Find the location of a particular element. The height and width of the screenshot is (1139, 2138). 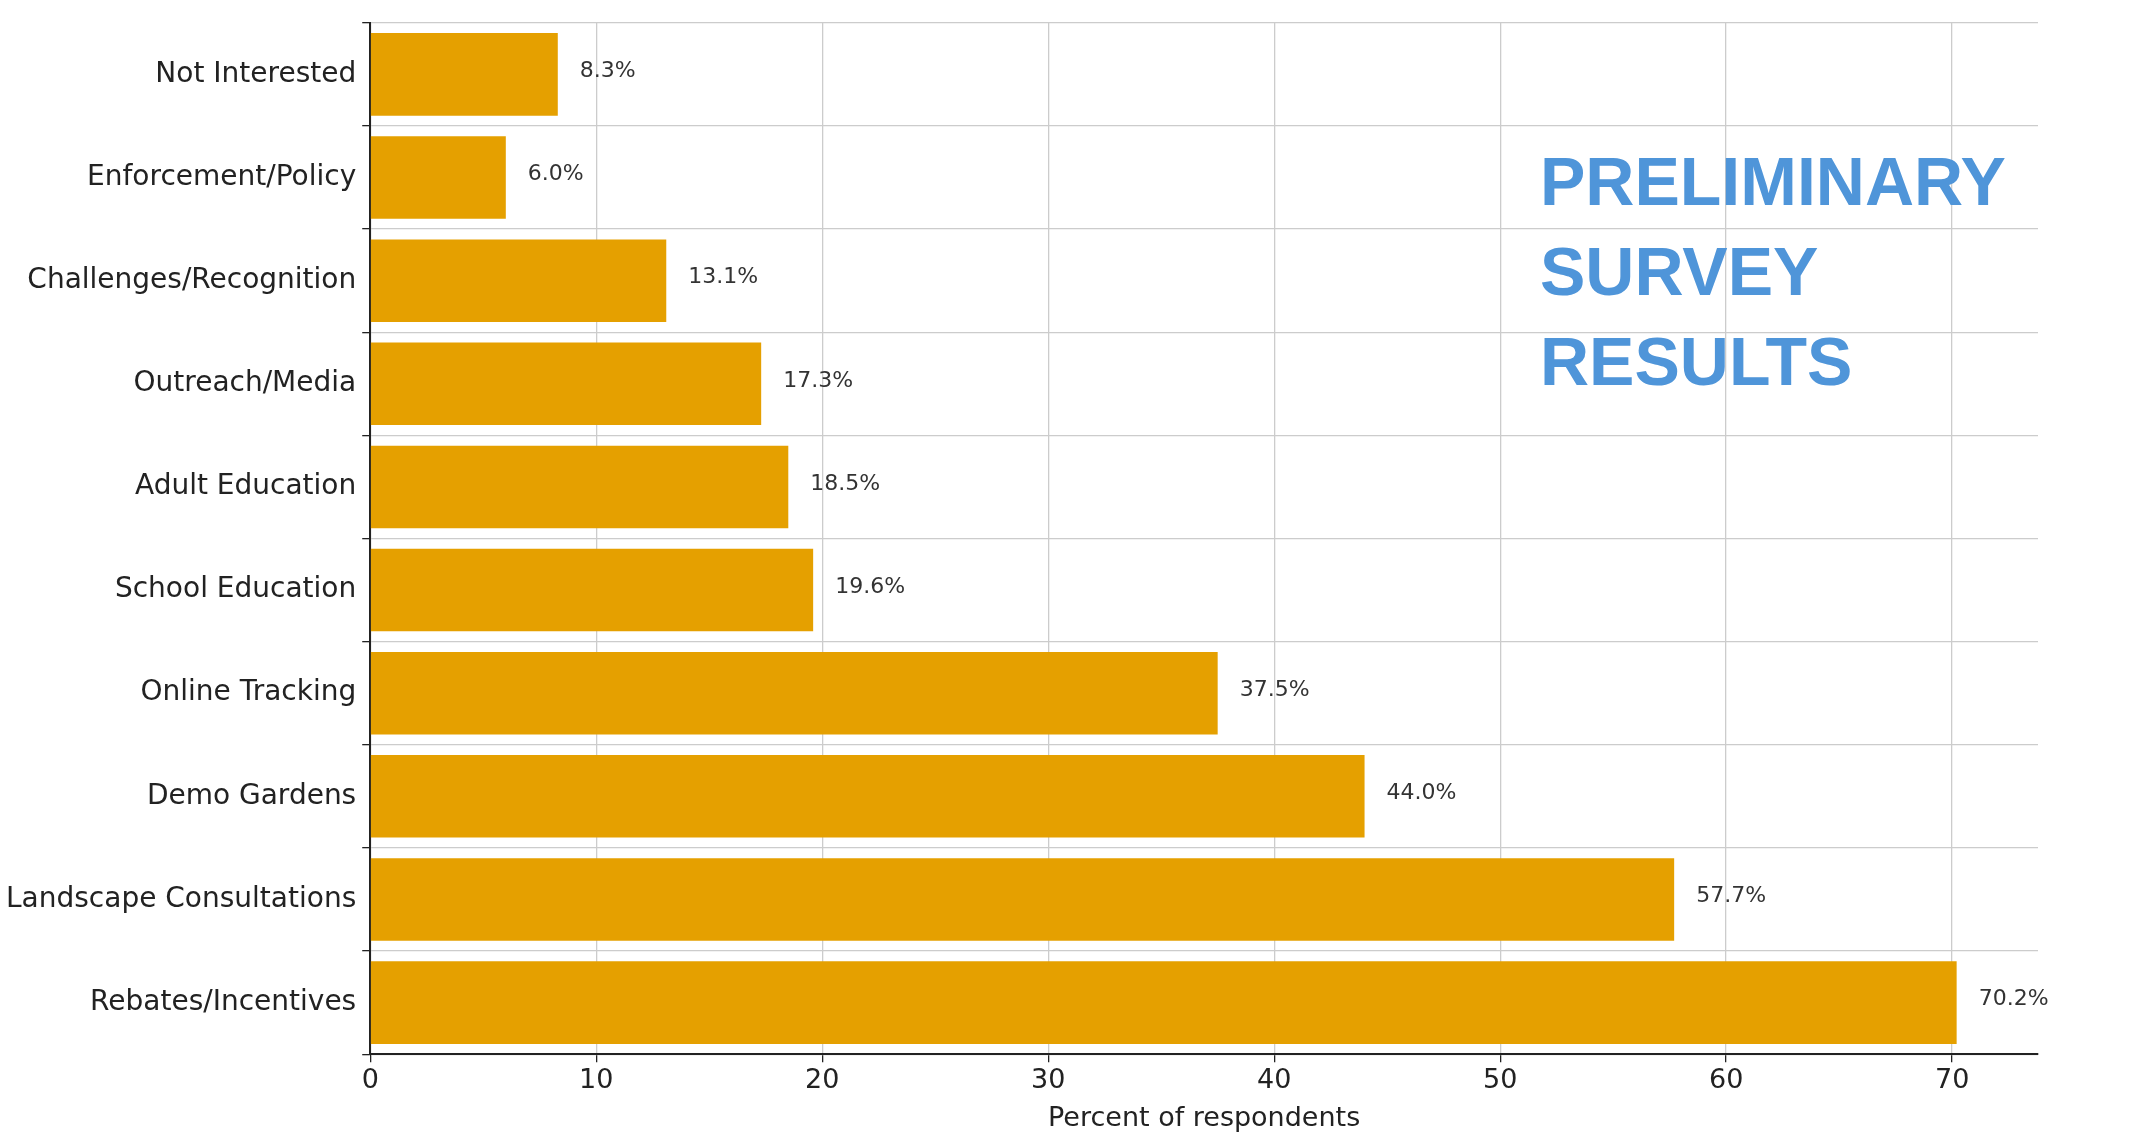

data-label: 44.0% is located at coordinates (1421, 792).